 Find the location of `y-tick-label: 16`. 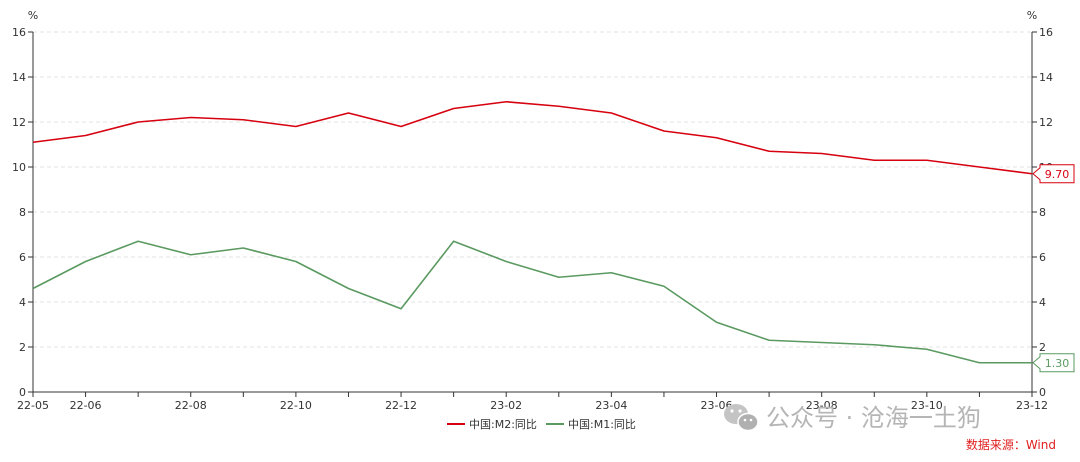

y-tick-label: 16 is located at coordinates (19, 32).